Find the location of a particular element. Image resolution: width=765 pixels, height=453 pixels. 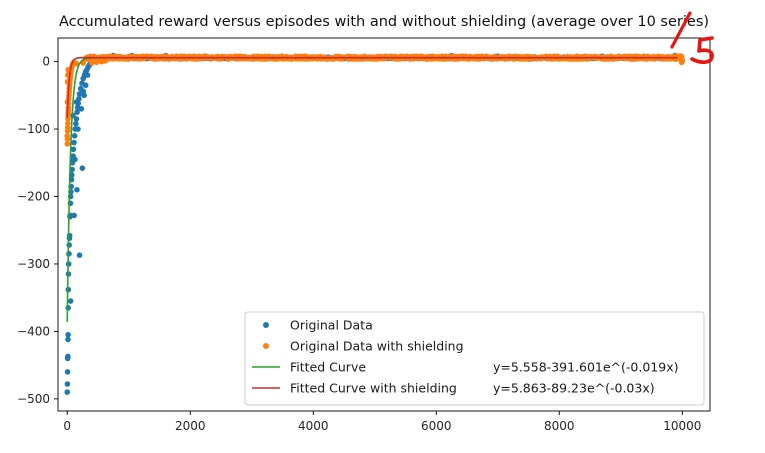

x-tick-label: 0 is located at coordinates (67, 426).